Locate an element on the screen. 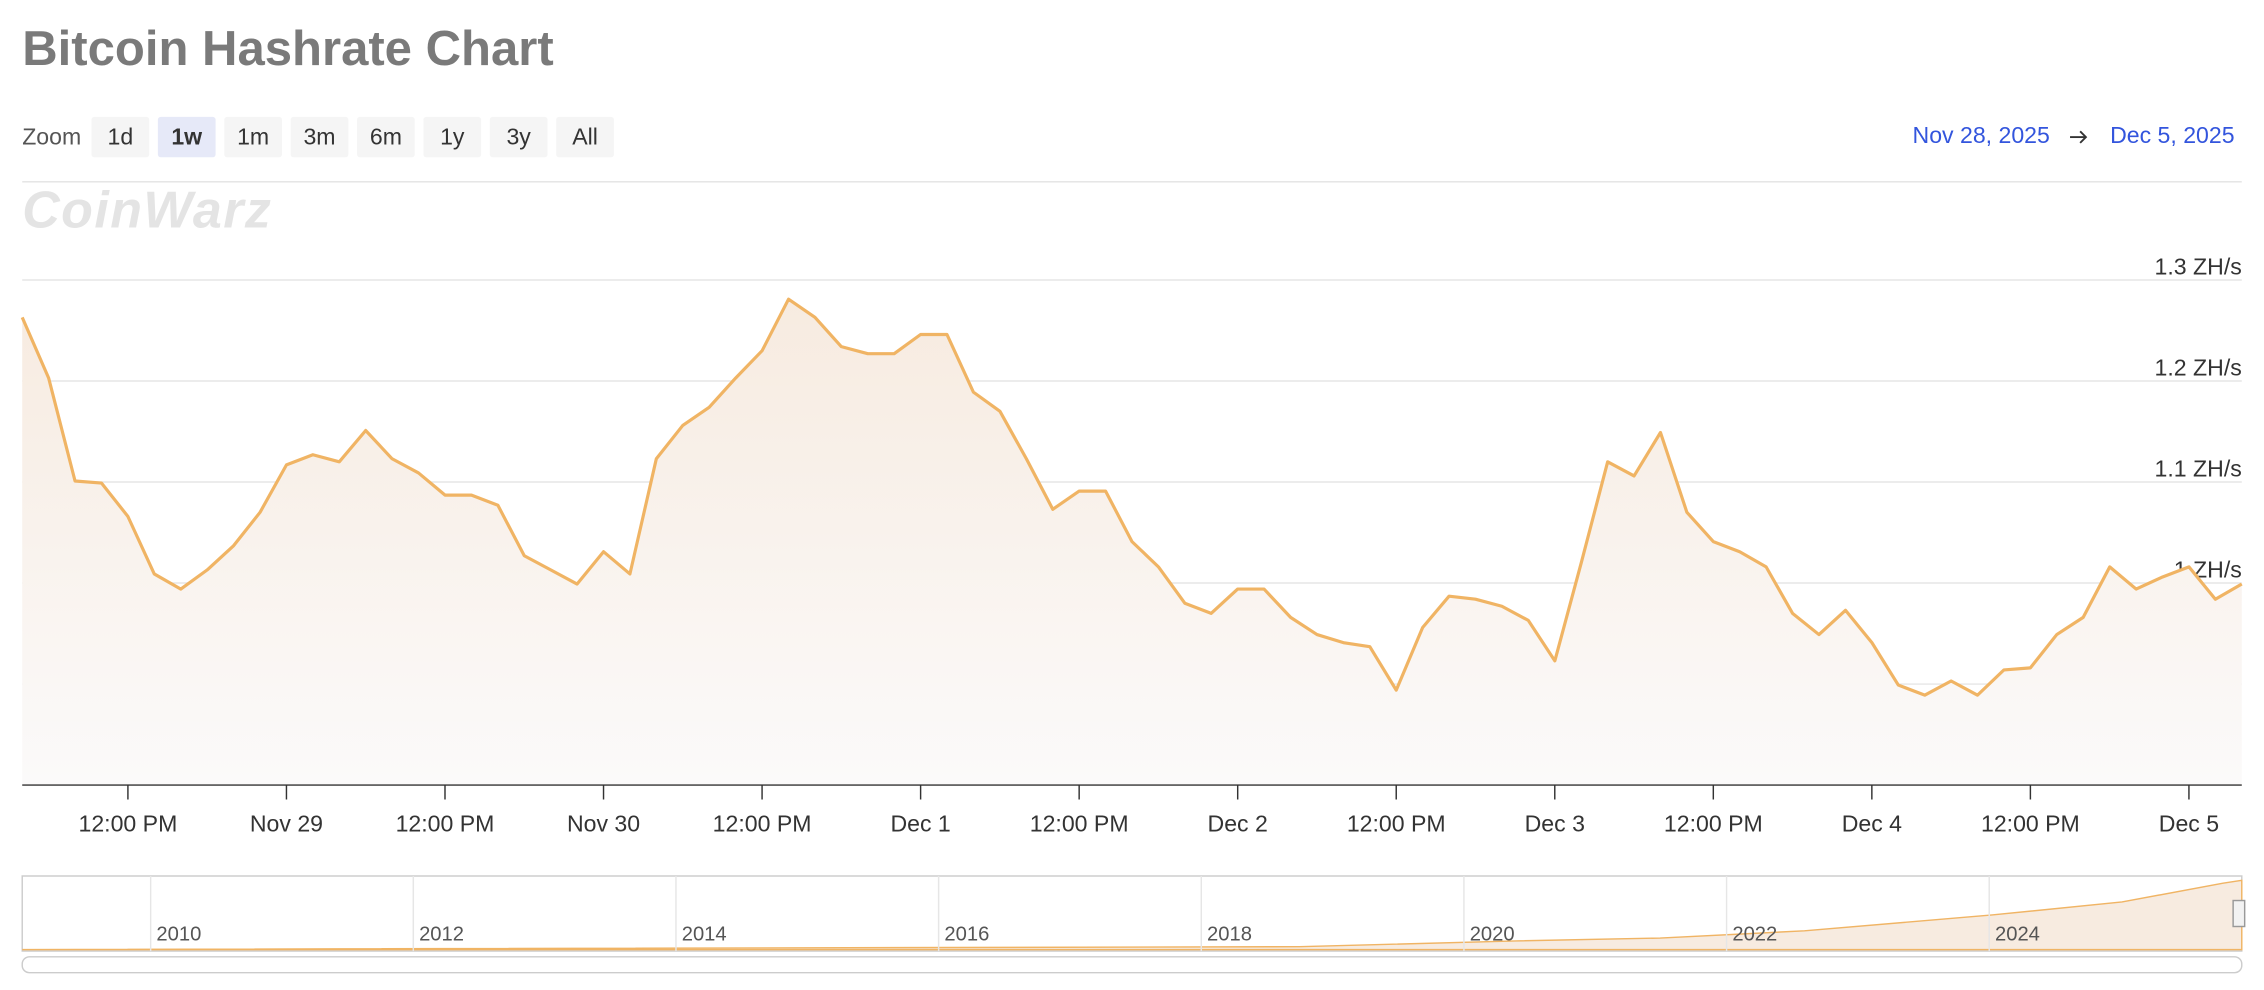 Image resolution: width=2264 pixels, height=990 pixels. navigator-label: 2022 is located at coordinates (1754, 935).